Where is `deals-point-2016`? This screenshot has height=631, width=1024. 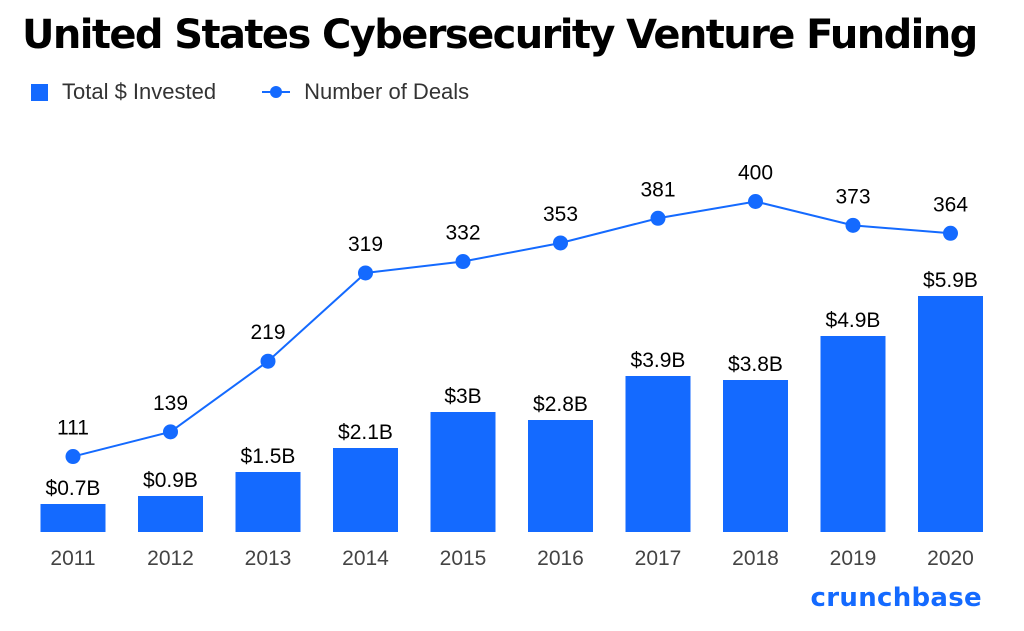
deals-point-2016 is located at coordinates (560, 243).